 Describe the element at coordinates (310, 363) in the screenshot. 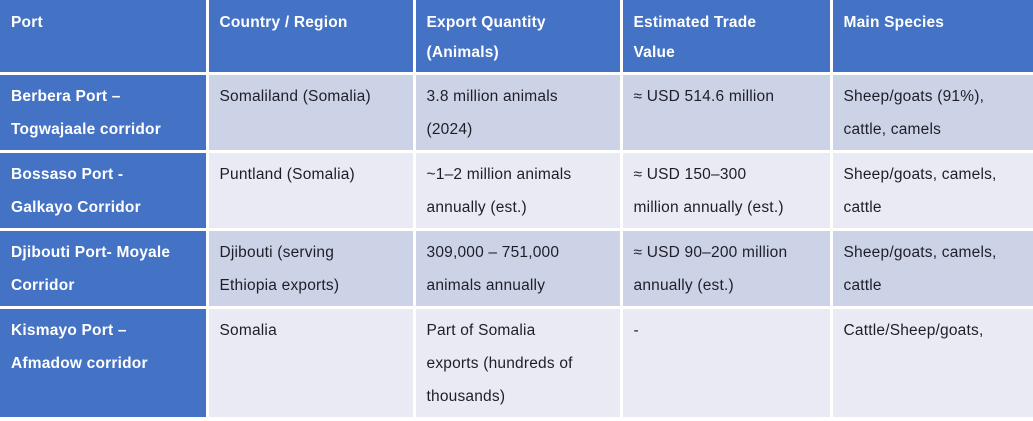

I see `cell-country: Somalia` at that location.